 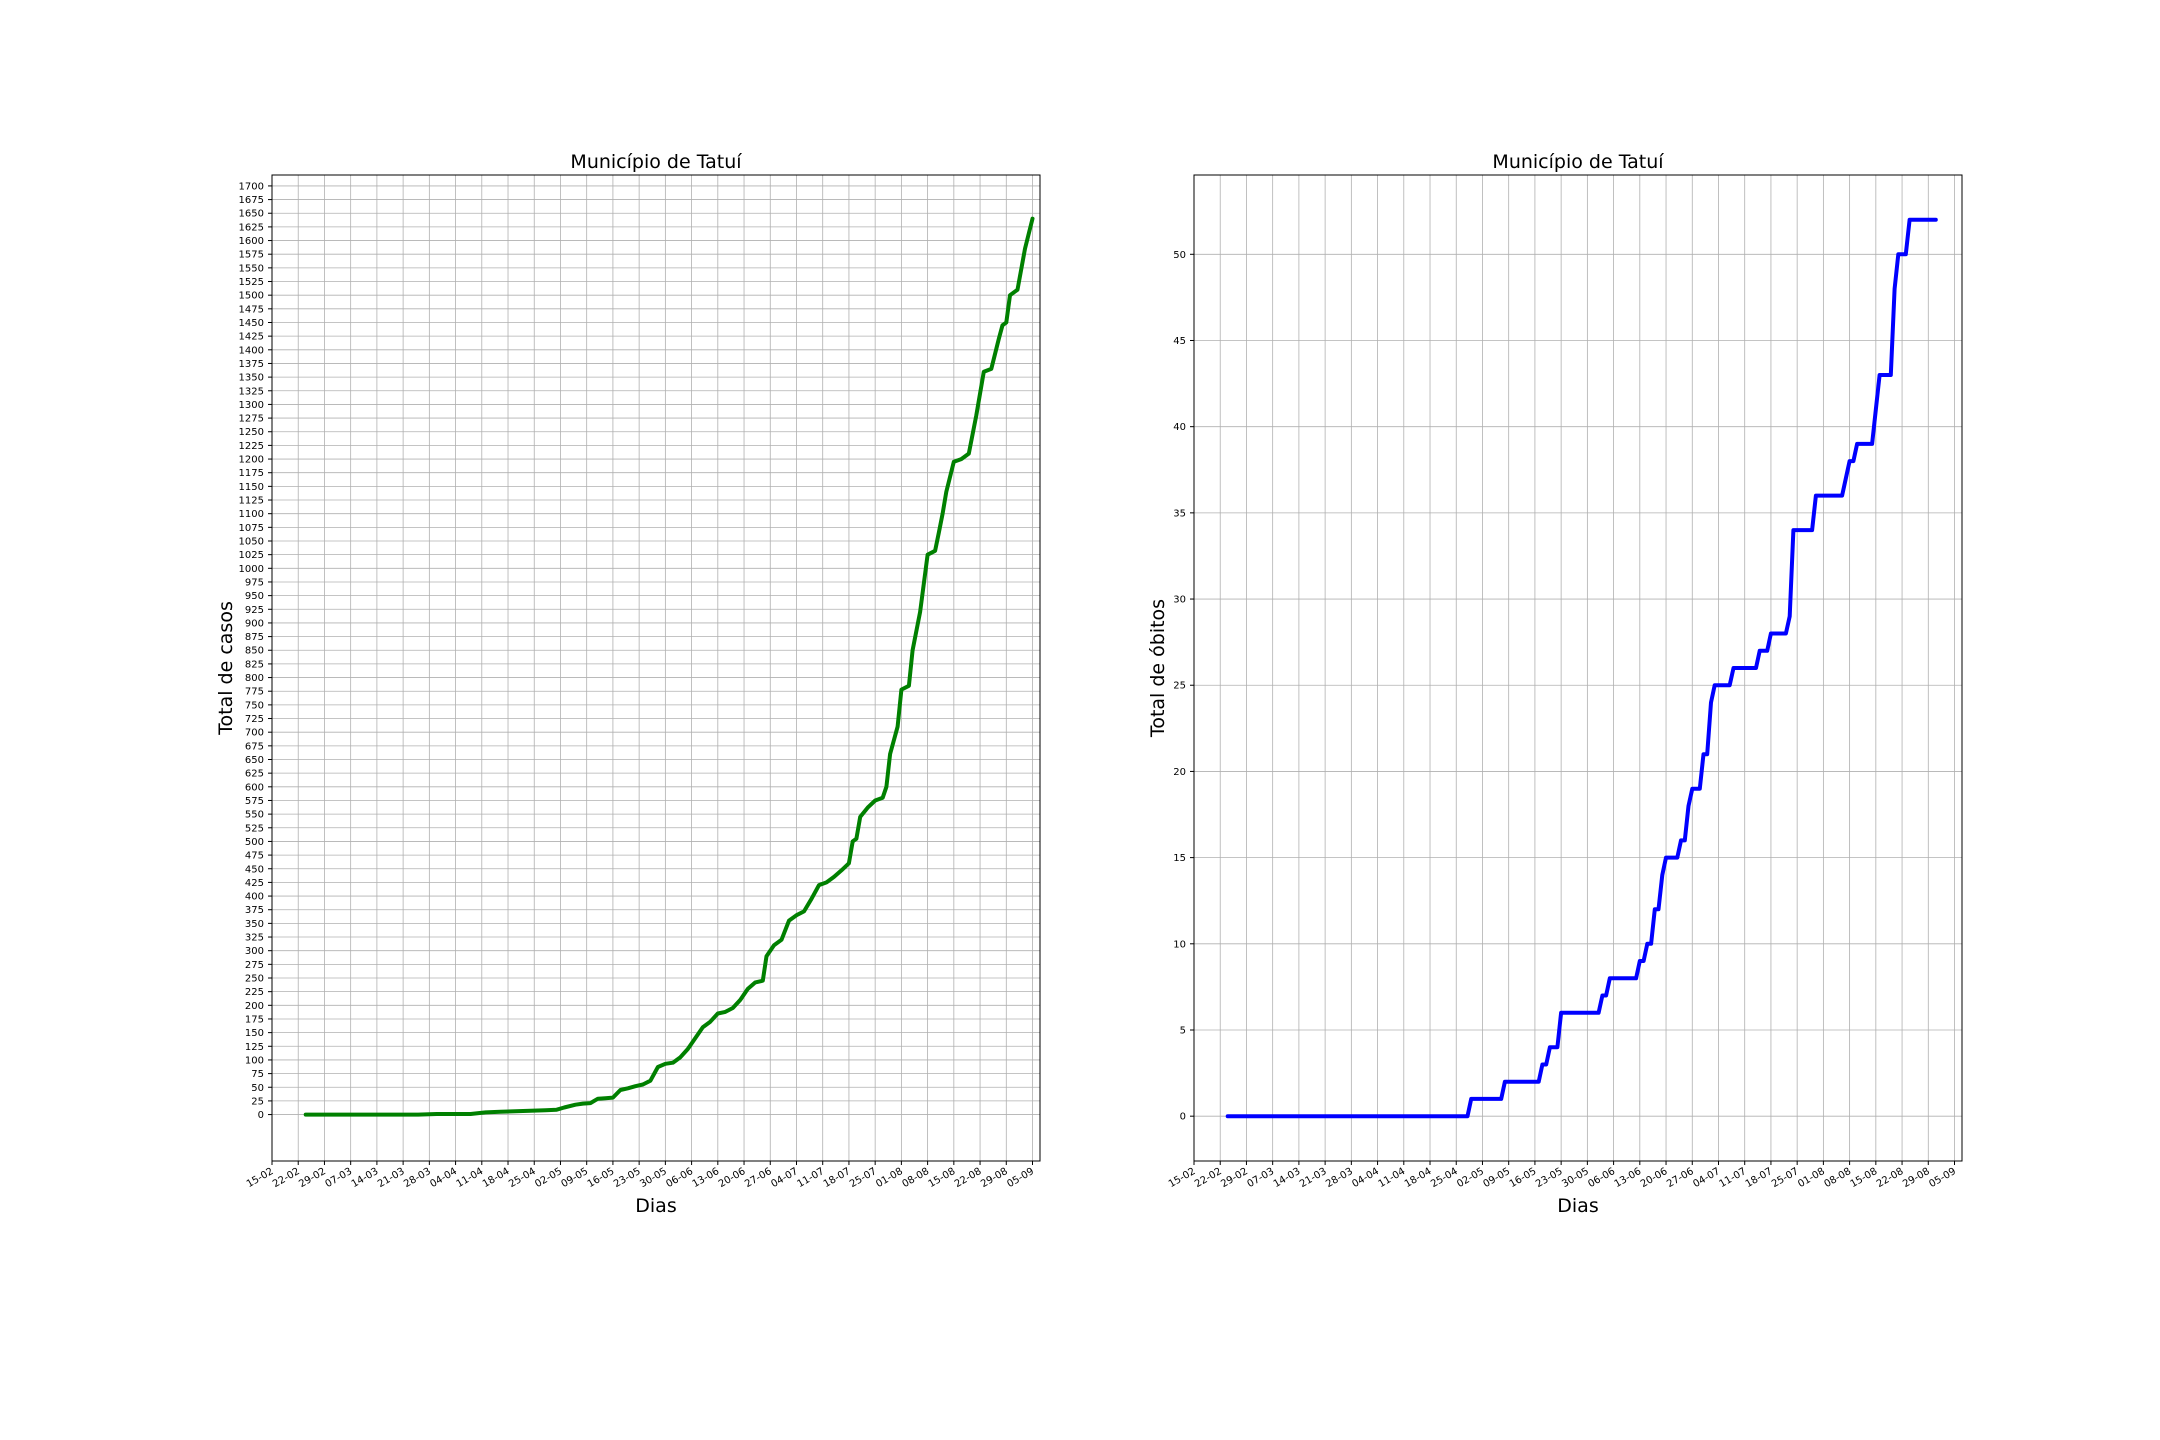 I want to click on y-tick-label: 50, so click(x=257, y=1088).